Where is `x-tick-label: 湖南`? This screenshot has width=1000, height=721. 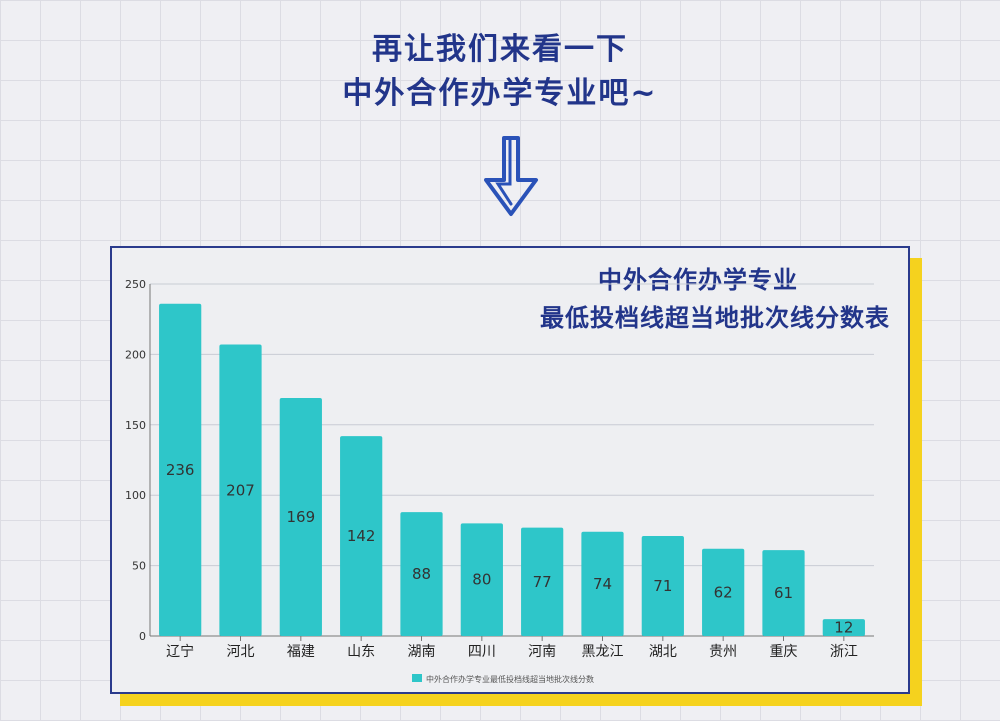 x-tick-label: 湖南 is located at coordinates (422, 652).